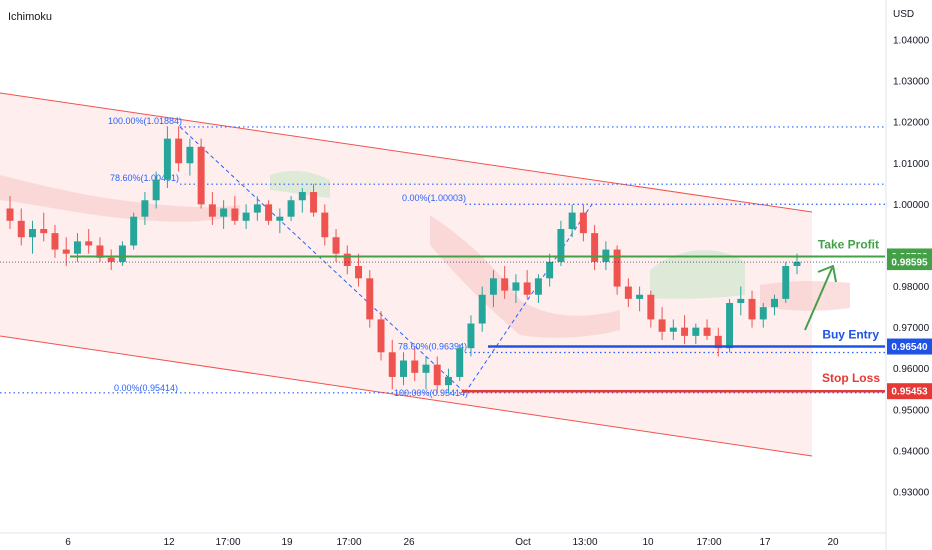 The height and width of the screenshot is (550, 932). I want to click on x-tick-label: Oct, so click(523, 542).